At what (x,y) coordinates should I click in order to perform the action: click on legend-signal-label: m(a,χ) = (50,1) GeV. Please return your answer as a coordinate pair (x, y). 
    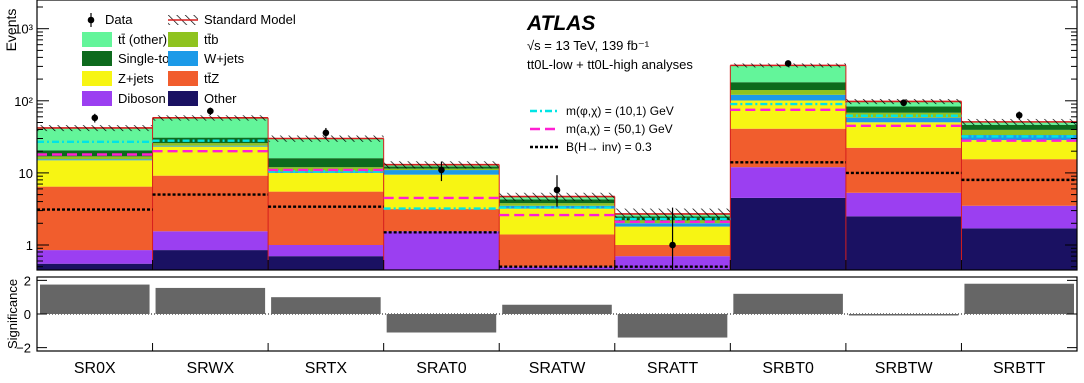
    Looking at the image, I should click on (619, 129).